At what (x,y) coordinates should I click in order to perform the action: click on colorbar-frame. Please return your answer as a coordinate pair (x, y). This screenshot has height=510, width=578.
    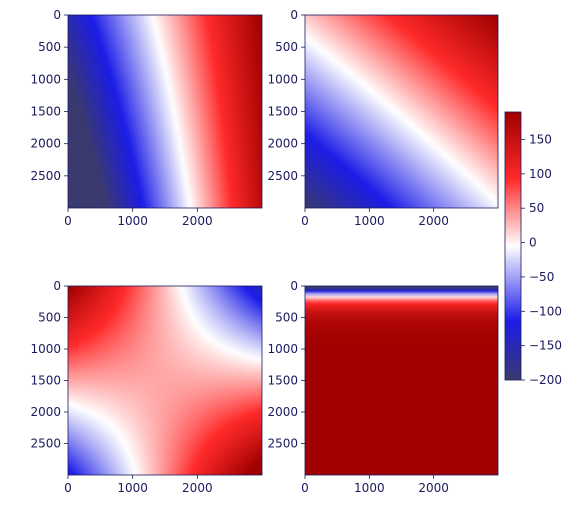
    Looking at the image, I should click on (513, 246).